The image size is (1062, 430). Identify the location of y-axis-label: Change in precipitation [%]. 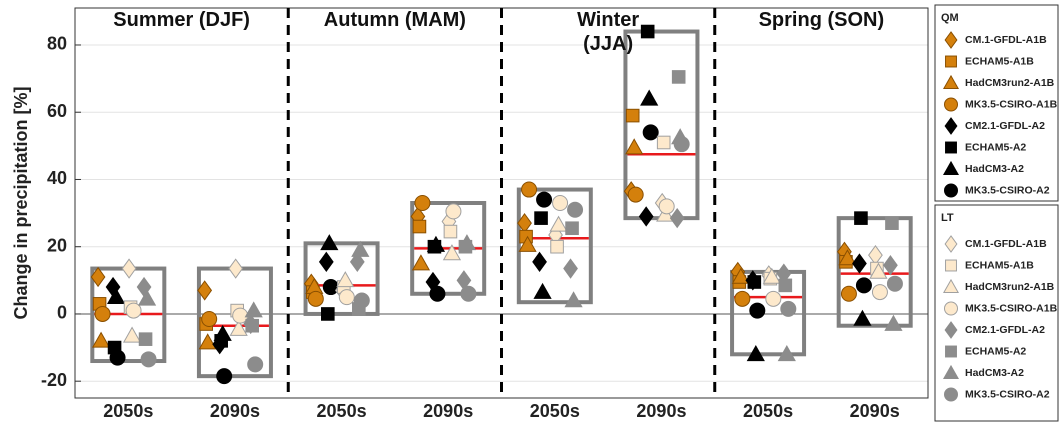
(21, 202).